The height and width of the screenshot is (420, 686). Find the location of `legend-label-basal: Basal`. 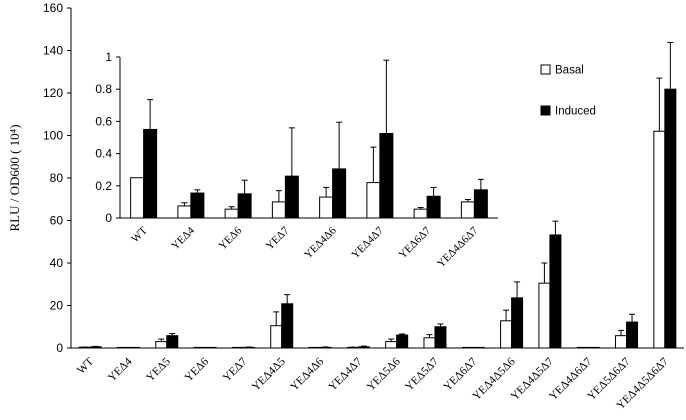

legend-label-basal: Basal is located at coordinates (569, 71).